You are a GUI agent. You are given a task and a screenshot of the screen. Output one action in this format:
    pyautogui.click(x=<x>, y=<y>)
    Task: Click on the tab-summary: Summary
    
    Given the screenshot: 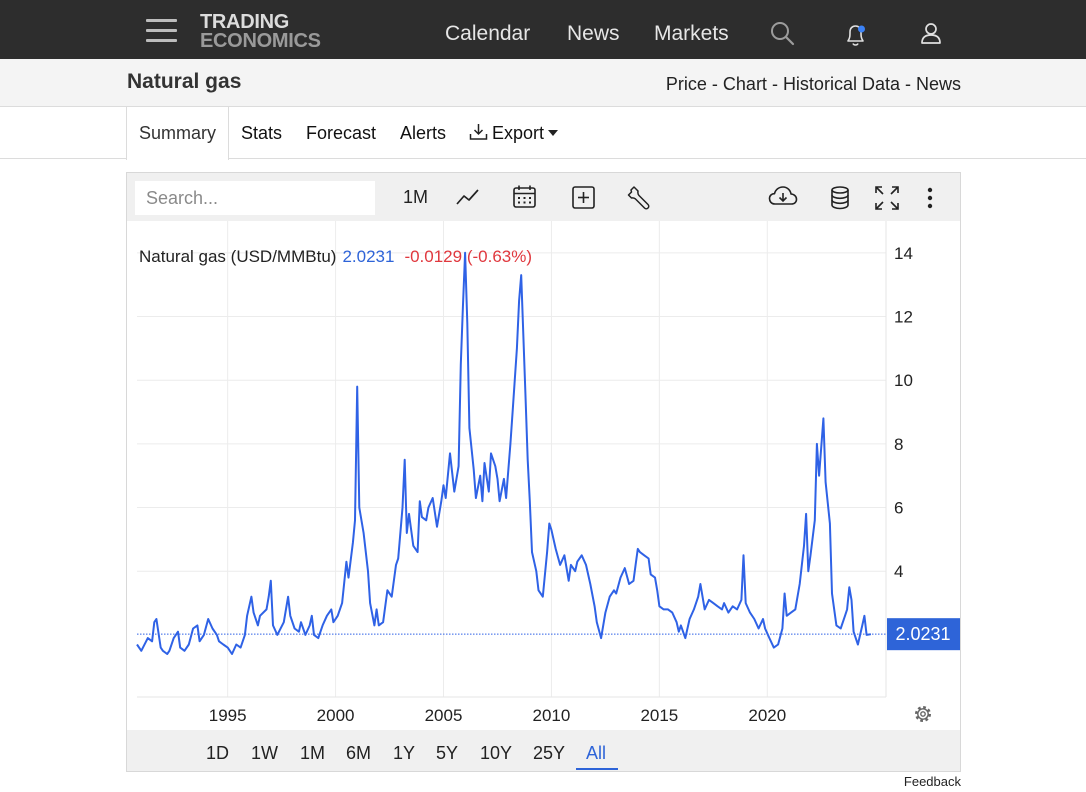 What is the action you would take?
    pyautogui.click(x=177, y=133)
    